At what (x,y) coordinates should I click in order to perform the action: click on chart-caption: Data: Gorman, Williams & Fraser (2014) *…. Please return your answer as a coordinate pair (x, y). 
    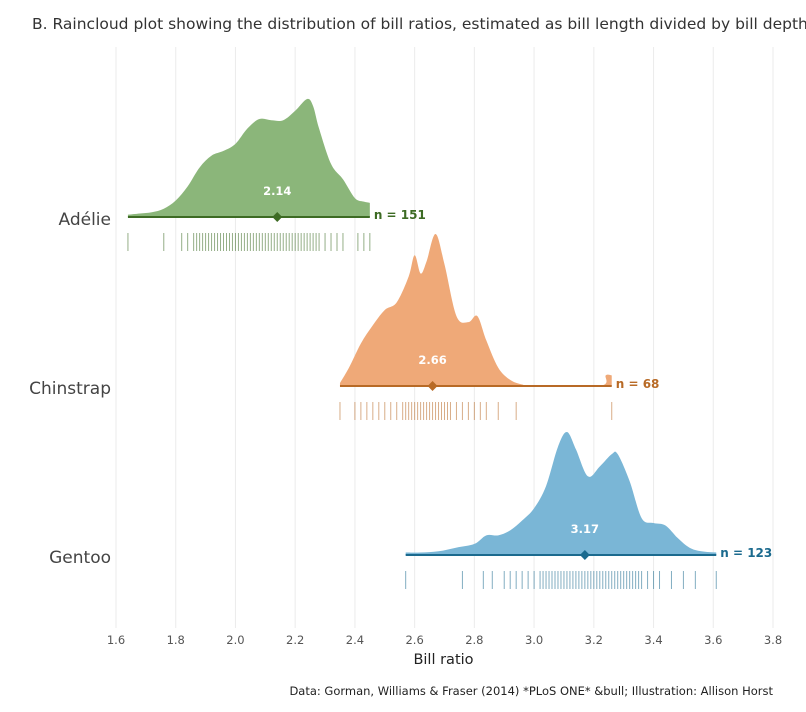
    Looking at the image, I should click on (531, 691).